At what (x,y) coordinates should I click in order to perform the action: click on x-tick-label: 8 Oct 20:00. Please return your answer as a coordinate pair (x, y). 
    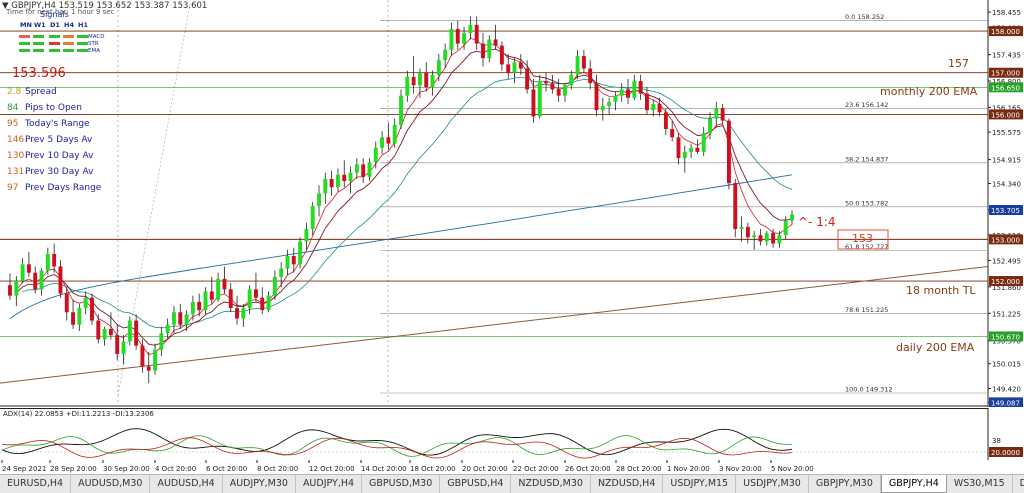
    Looking at the image, I should click on (277, 469).